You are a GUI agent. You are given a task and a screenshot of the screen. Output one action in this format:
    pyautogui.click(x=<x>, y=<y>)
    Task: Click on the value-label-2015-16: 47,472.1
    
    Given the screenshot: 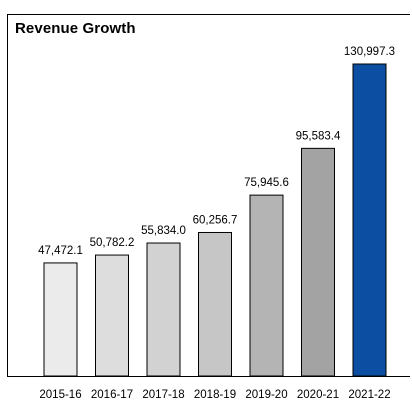 What is the action you would take?
    pyautogui.click(x=60, y=251)
    